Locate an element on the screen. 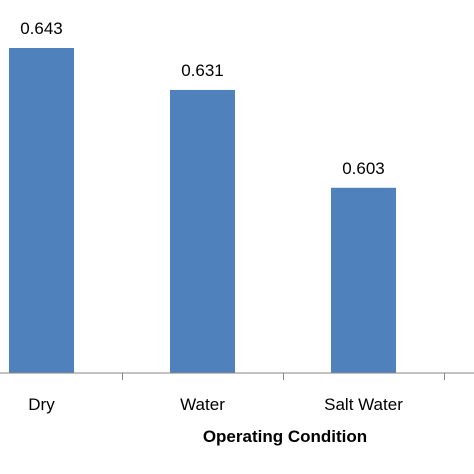 The height and width of the screenshot is (474, 474). data-label: 0.643 is located at coordinates (41, 28).